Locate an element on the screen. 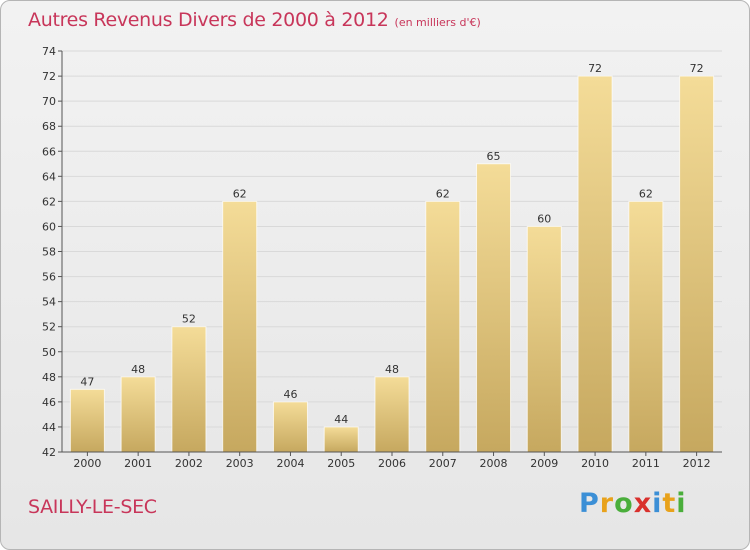 The image size is (750, 550). proxiti-logo: Proxiti is located at coordinates (633, 503).